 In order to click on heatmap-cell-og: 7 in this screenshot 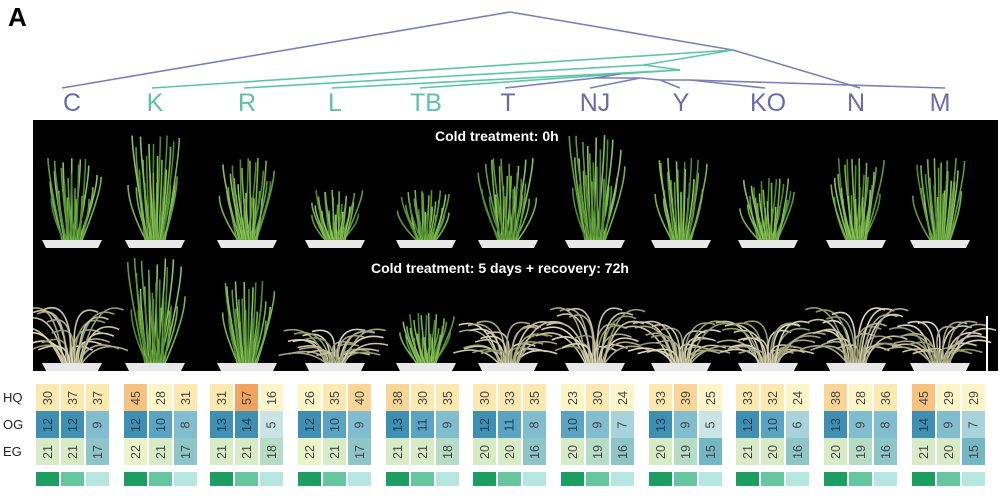, I will do `click(973, 424)`.